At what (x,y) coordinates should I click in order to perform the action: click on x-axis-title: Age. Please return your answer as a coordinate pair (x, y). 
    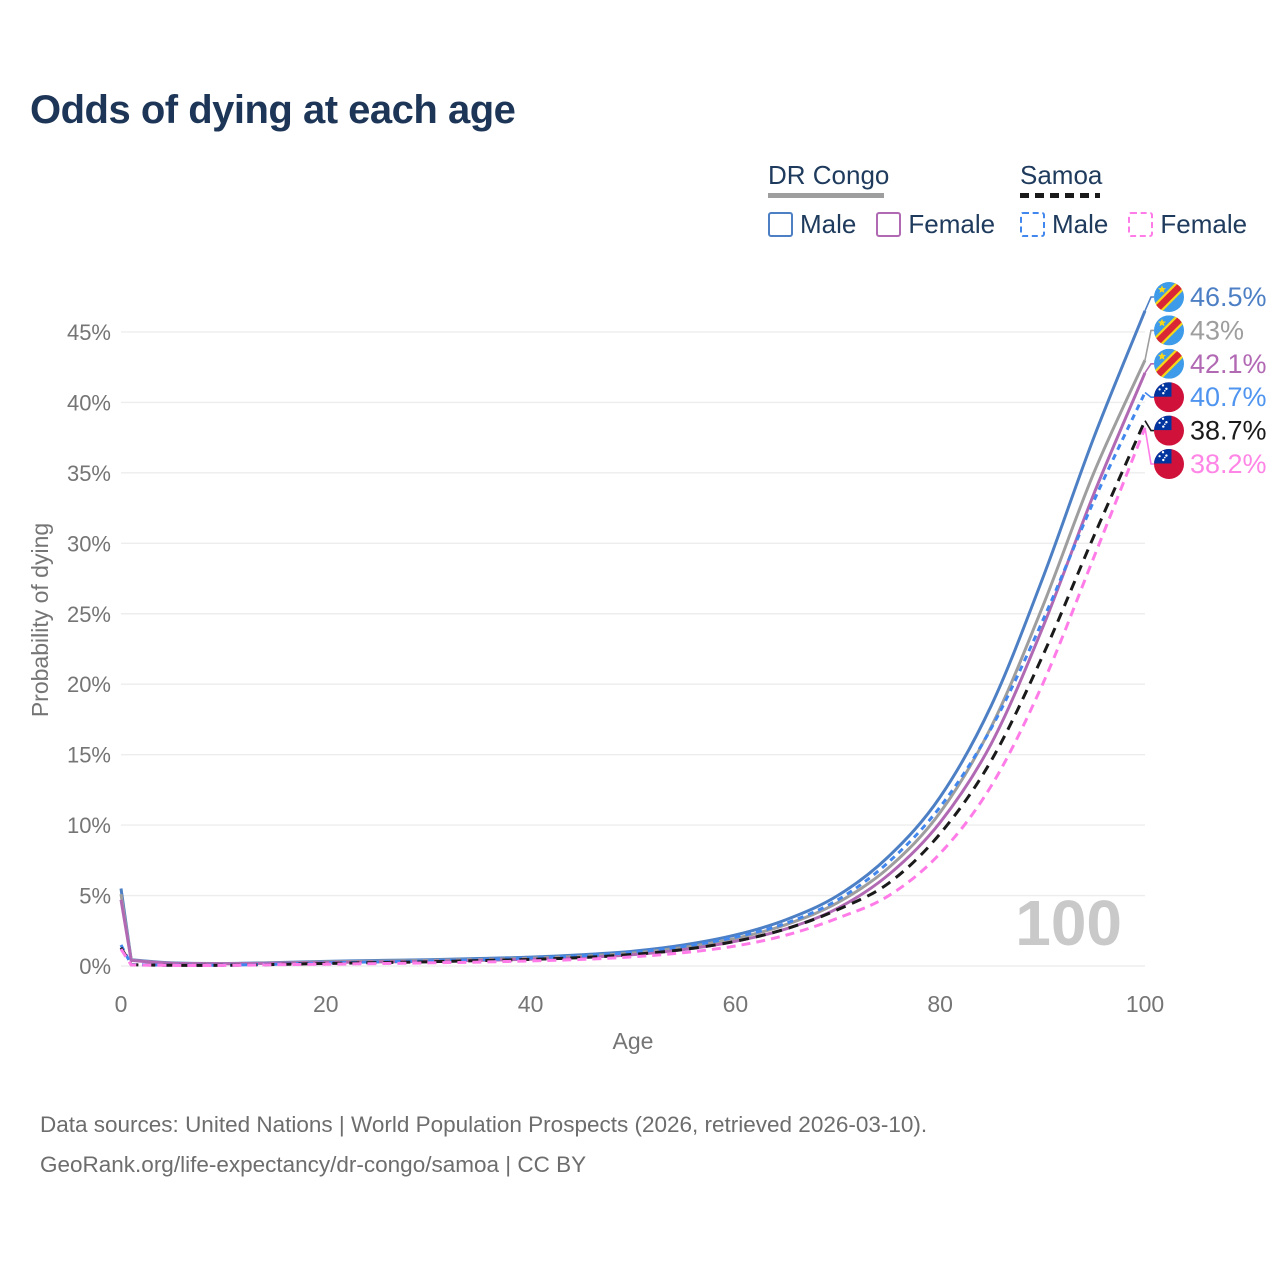
    Looking at the image, I should click on (633, 1041).